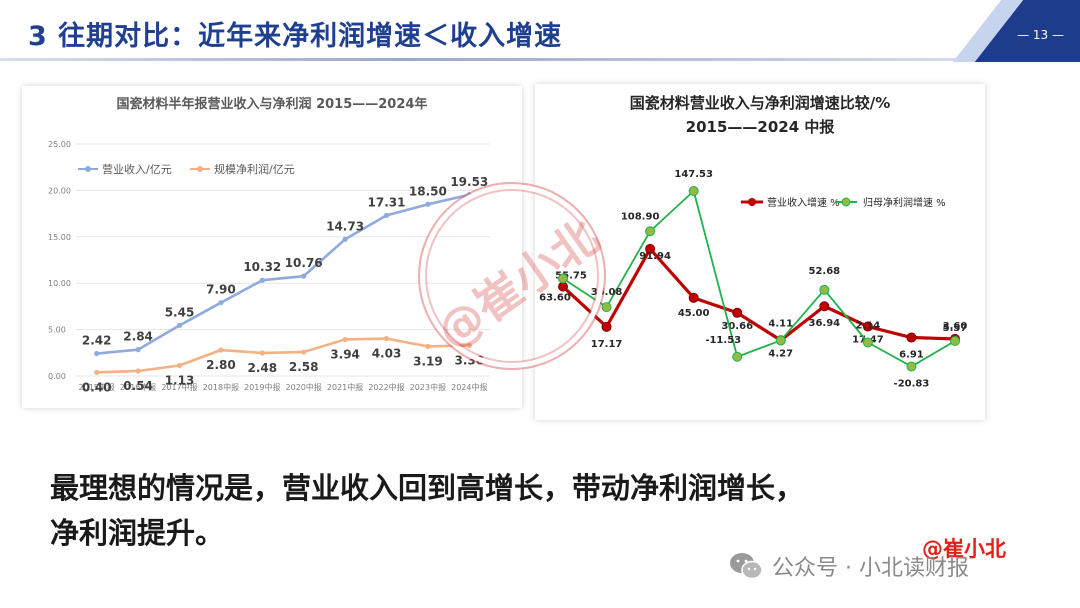  Describe the element at coordinates (345, 354) in the screenshot. I see `chart1-data-label-1: 3.94` at that location.